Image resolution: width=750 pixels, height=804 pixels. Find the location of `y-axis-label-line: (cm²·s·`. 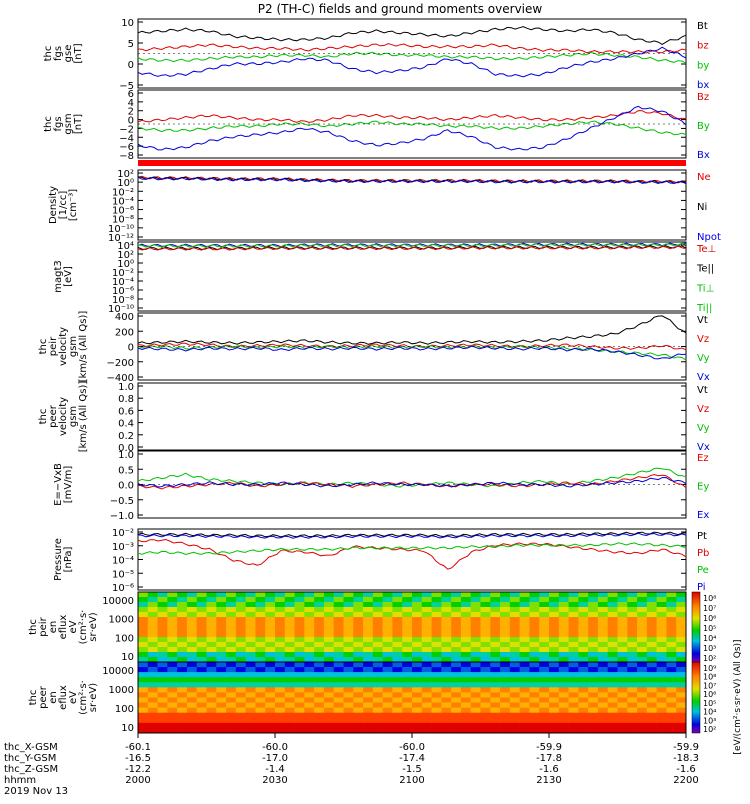

y-axis-label-line: (cm²·s· is located at coordinates (83, 627).